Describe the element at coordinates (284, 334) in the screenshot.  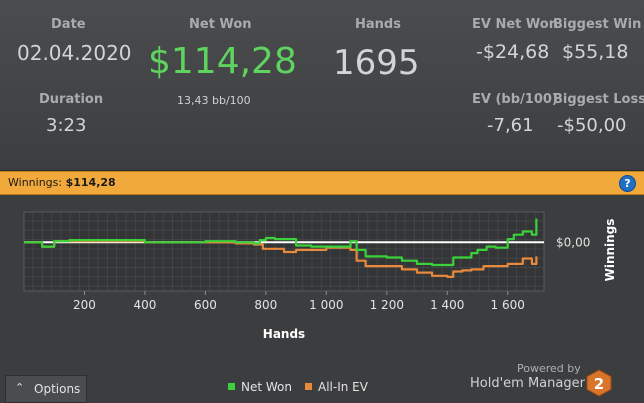
I see `x-axis-label: Hands` at that location.